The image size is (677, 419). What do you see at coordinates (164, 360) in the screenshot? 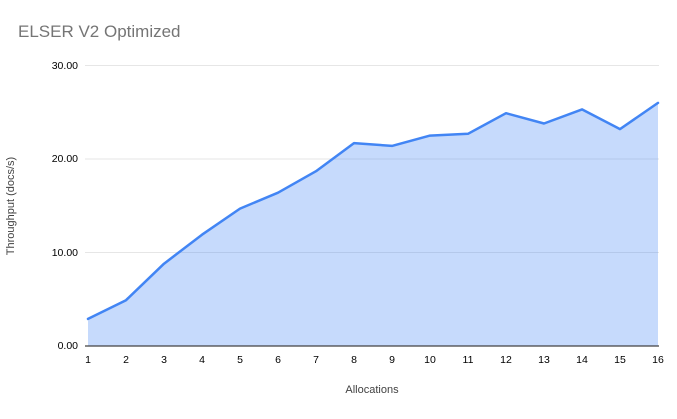
I see `x-tick-label: 3` at bounding box center [164, 360].